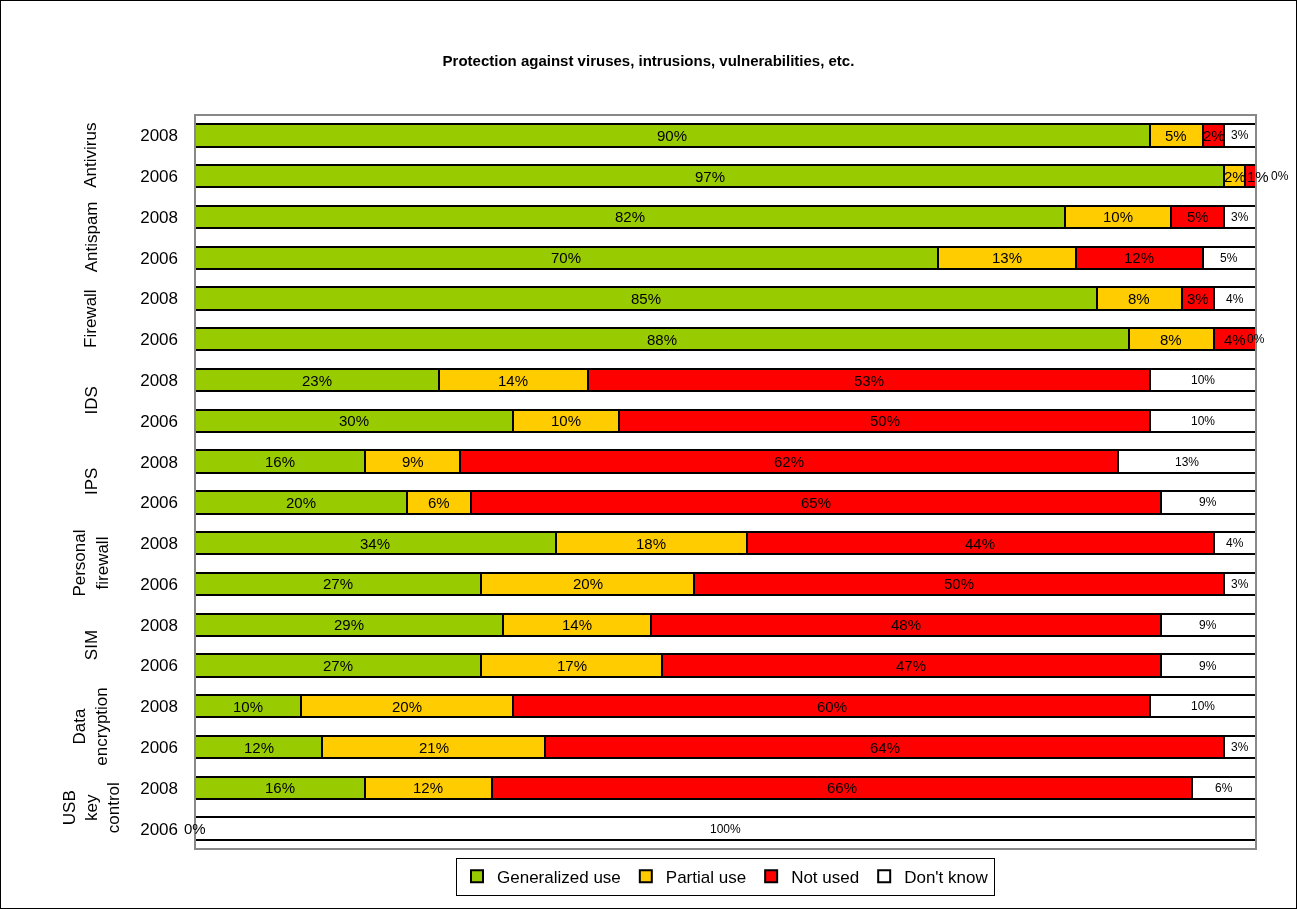 Image resolution: width=1297 pixels, height=909 pixels. Describe the element at coordinates (572, 665) in the screenshot. I see `data-label: 17%` at that location.